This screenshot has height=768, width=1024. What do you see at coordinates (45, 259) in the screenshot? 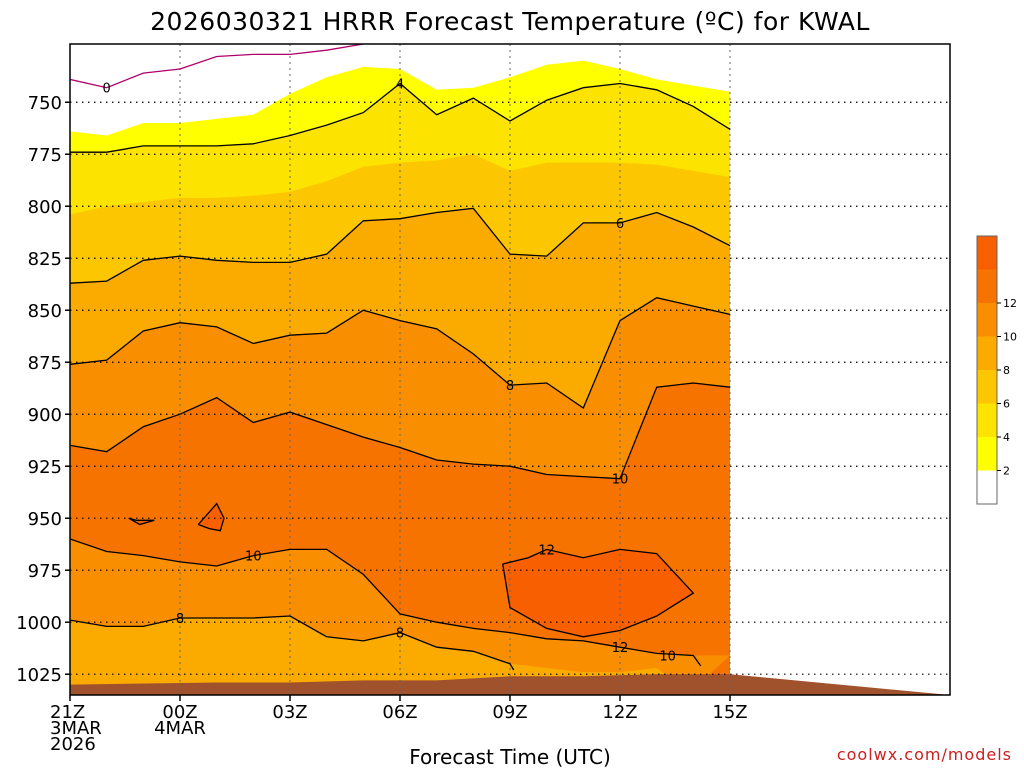
I see `y-tick-label-825: 825` at bounding box center [45, 259].